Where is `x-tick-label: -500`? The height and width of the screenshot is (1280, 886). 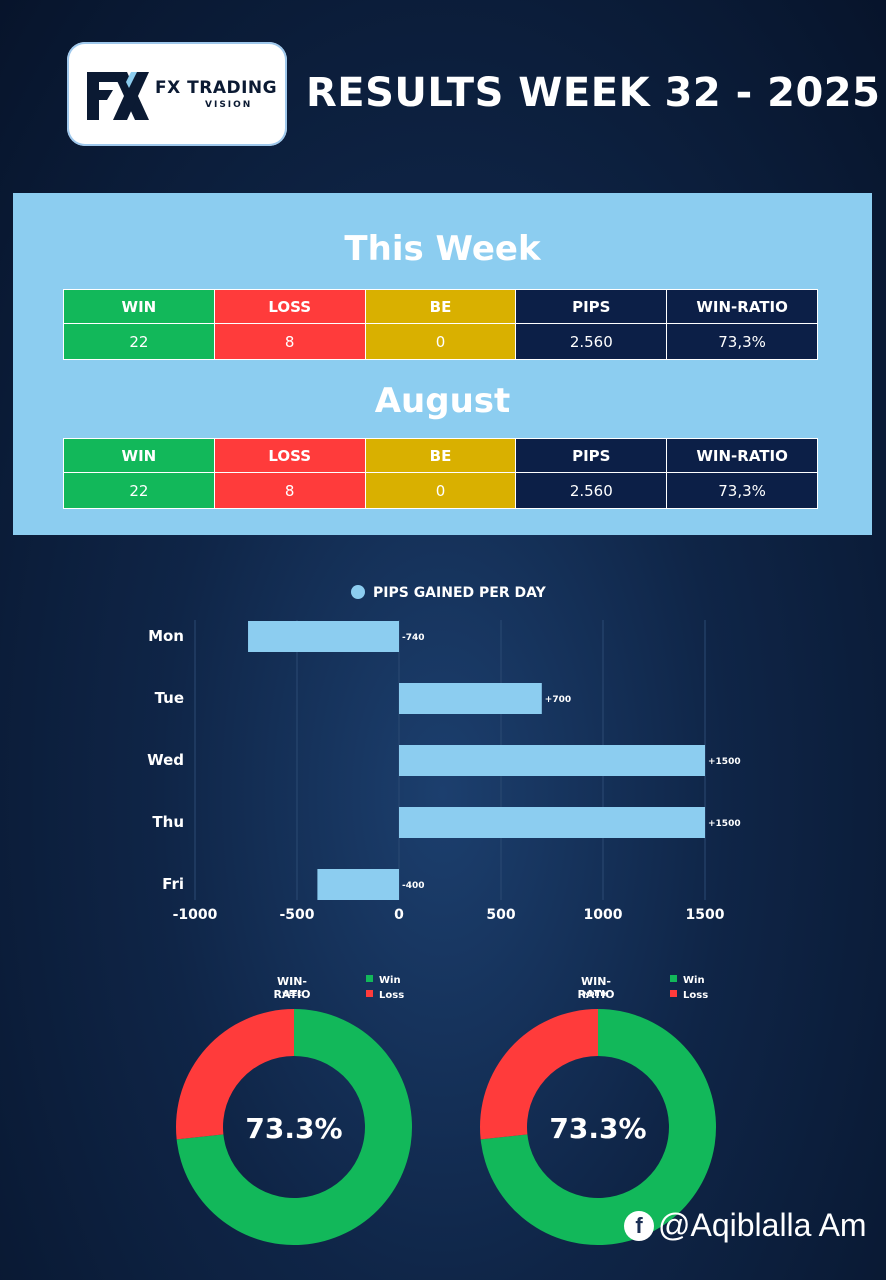
x-tick-label: -500 is located at coordinates (296, 915).